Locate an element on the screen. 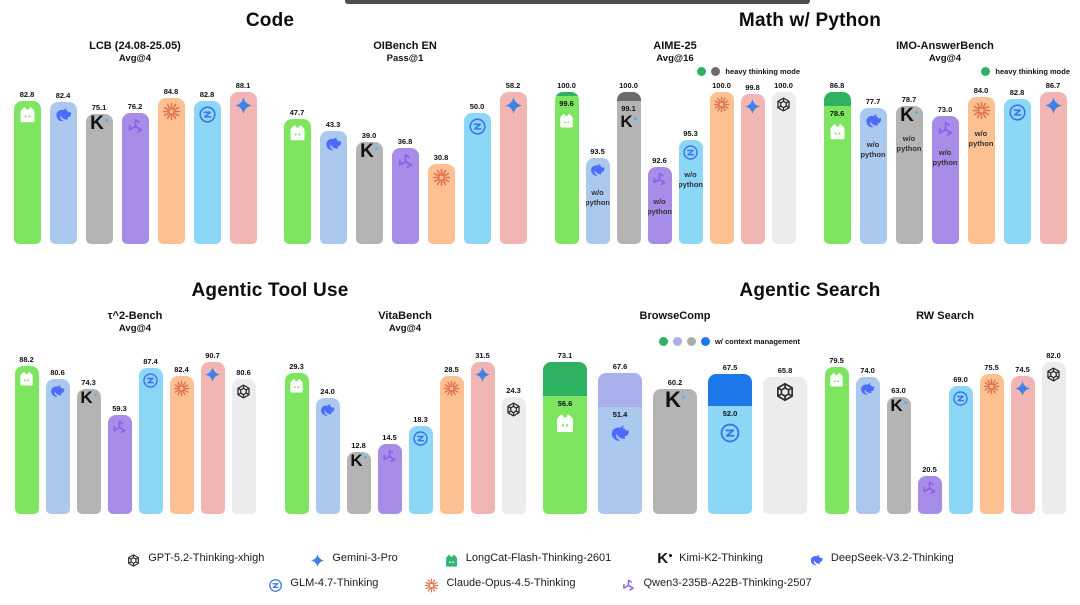 The height and width of the screenshot is (605, 1080). chart-title: τ^2-Bench is located at coordinates (135, 316).